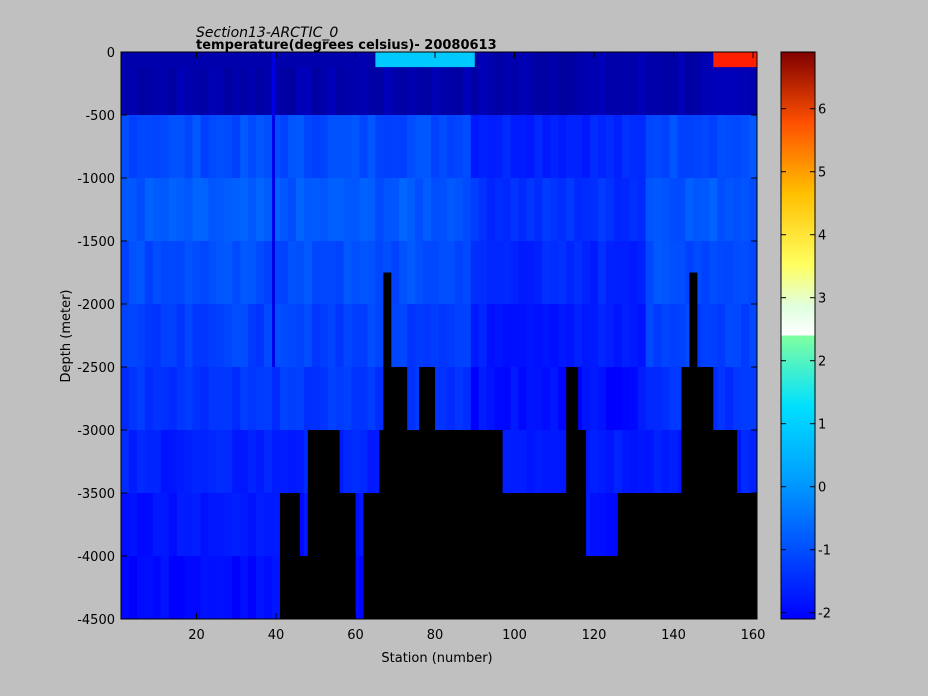  I want to click on x-axis-label: Station (number), so click(436, 658).